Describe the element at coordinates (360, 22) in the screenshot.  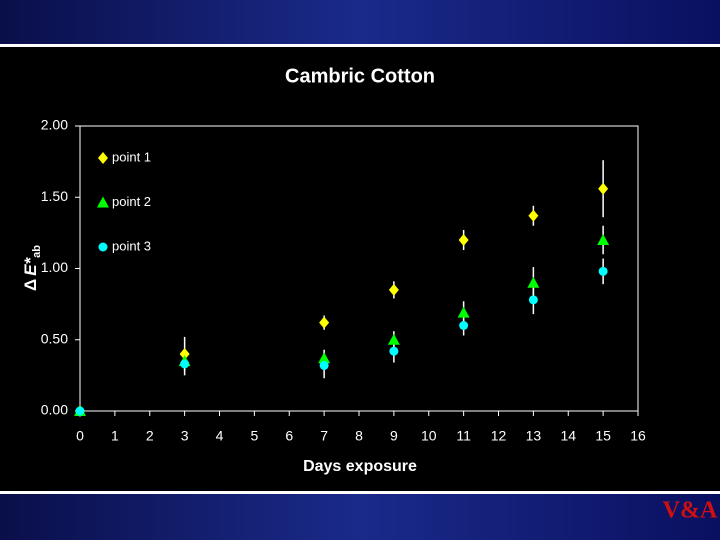
I see `top-band` at that location.